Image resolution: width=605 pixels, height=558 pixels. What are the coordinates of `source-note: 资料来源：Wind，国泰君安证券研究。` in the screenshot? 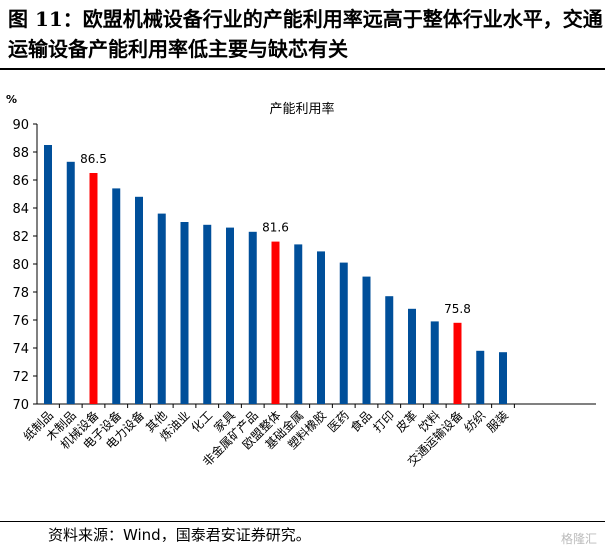 It's located at (179, 535).